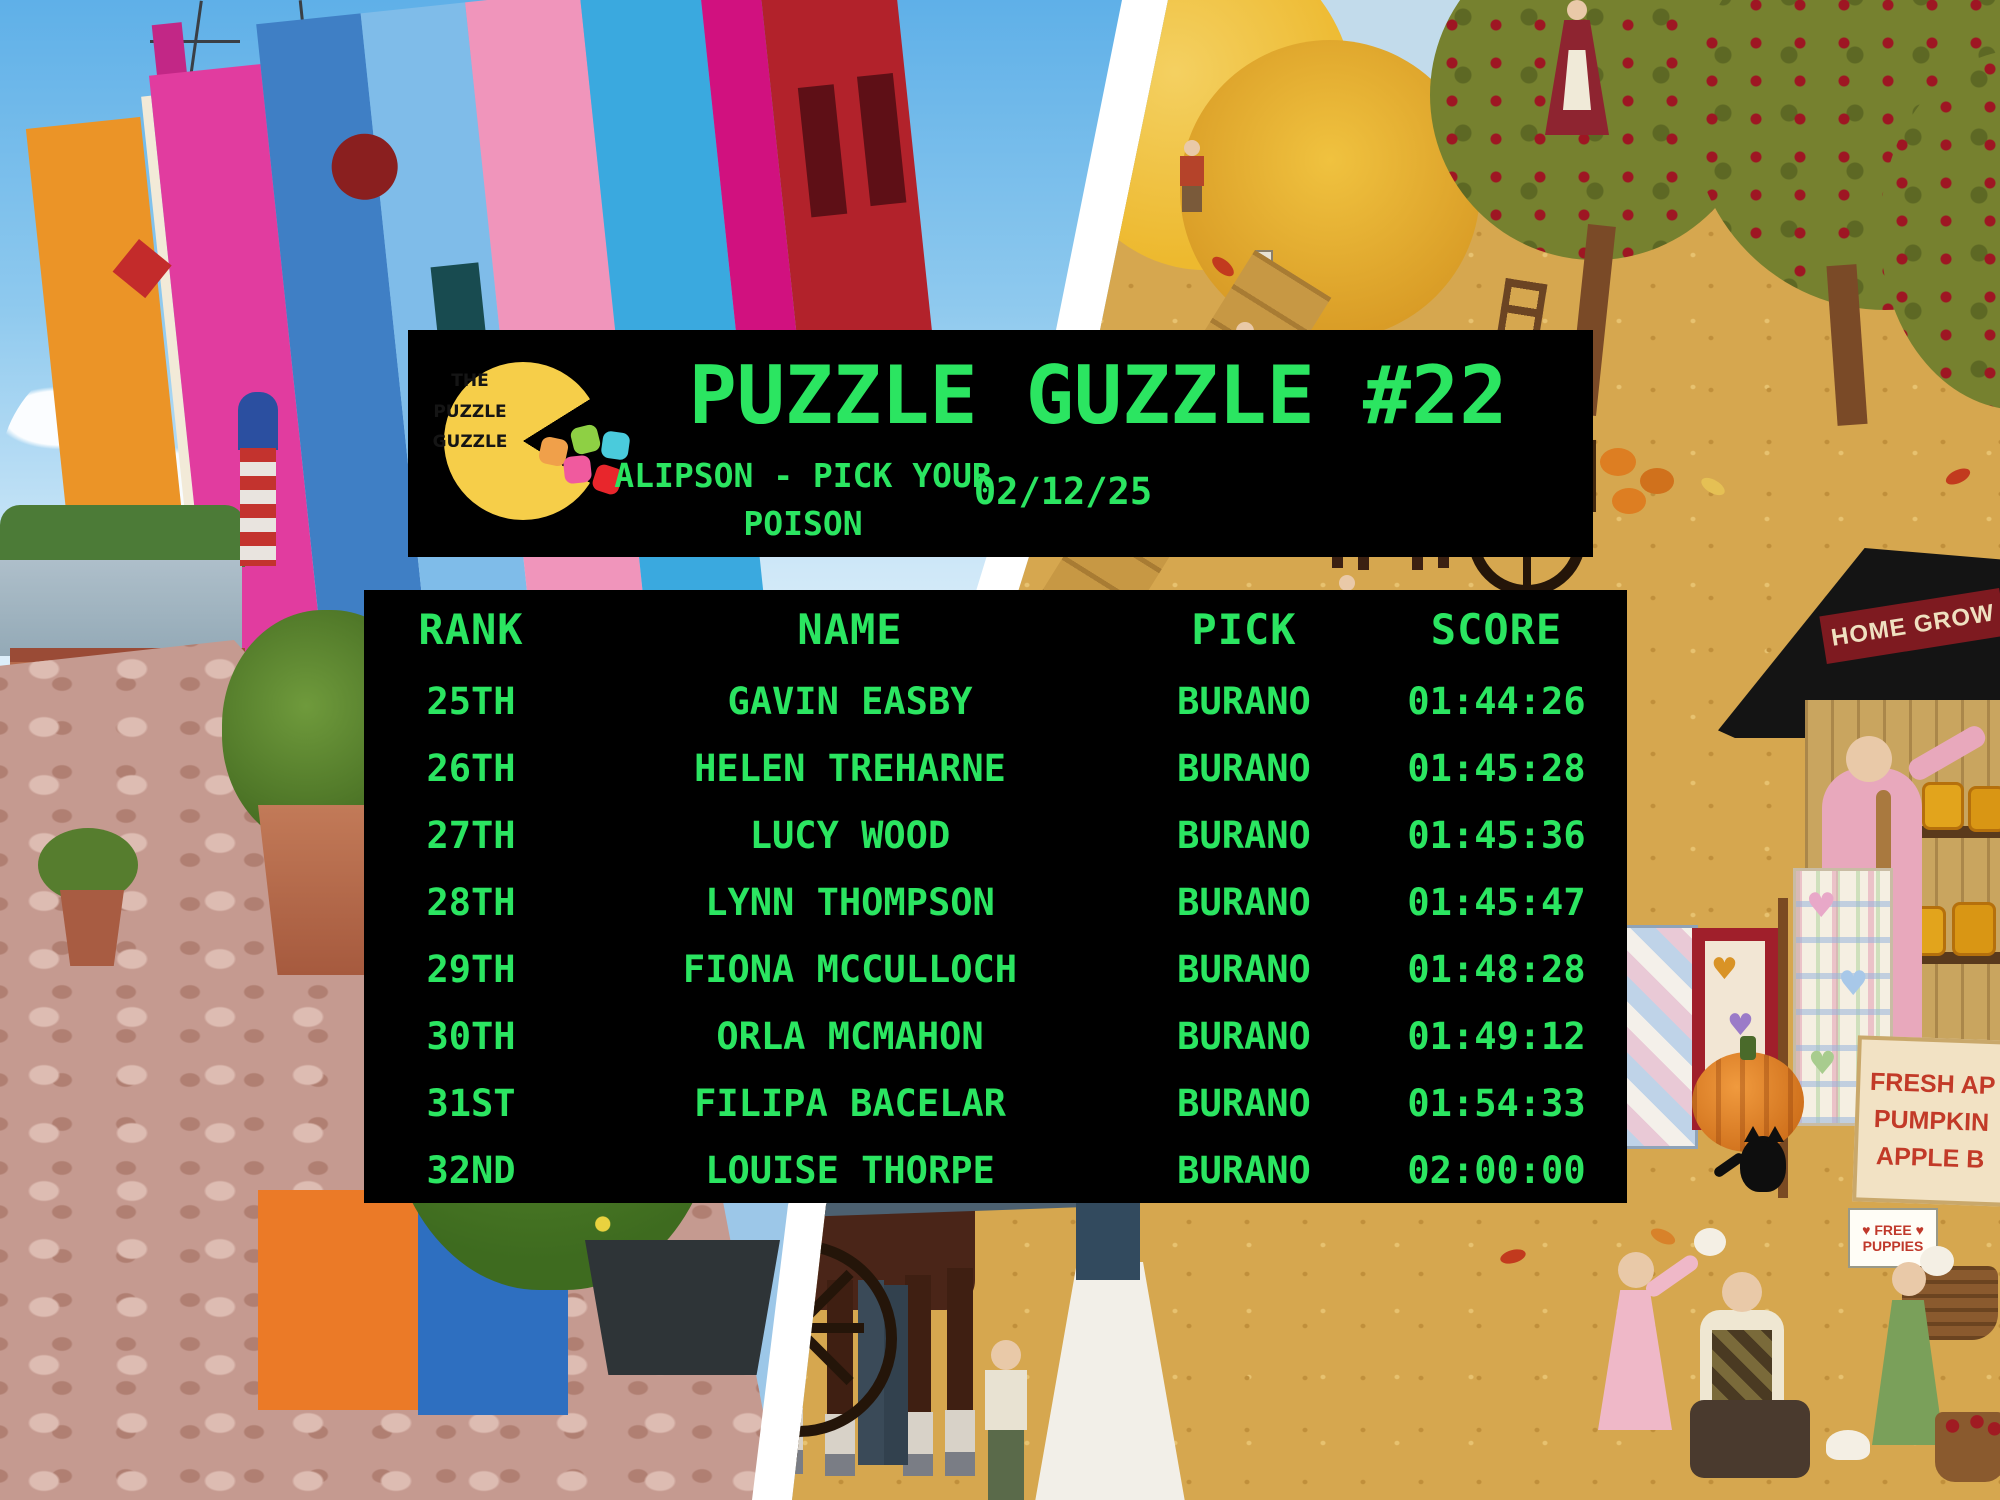 This screenshot has height=1500, width=2000. What do you see at coordinates (121, 608) in the screenshot?
I see `lagoon-water` at bounding box center [121, 608].